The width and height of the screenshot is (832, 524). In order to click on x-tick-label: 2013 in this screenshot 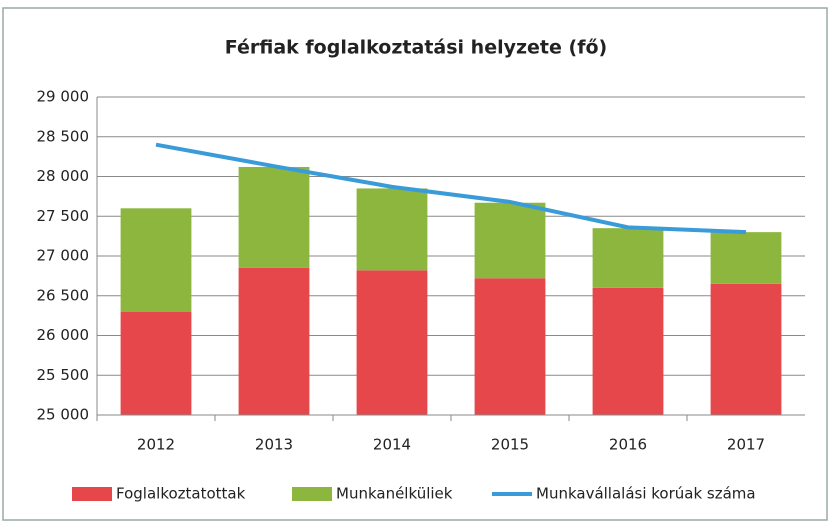, I will do `click(274, 445)`.